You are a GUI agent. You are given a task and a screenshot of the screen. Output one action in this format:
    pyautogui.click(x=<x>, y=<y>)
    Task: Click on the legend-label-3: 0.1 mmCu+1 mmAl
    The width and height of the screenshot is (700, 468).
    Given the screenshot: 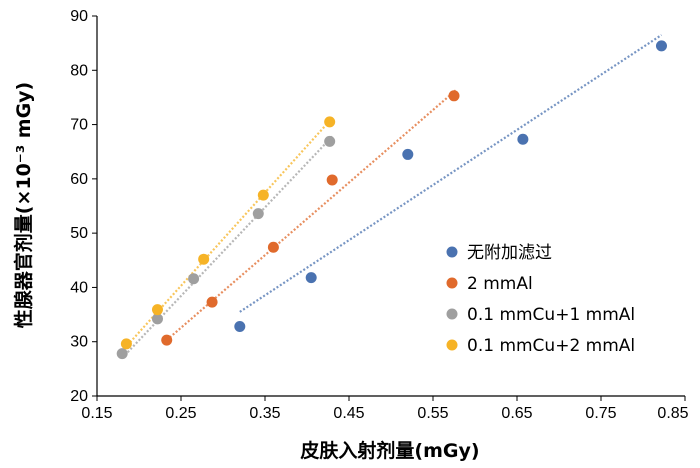 What is the action you would take?
    pyautogui.click(x=551, y=315)
    